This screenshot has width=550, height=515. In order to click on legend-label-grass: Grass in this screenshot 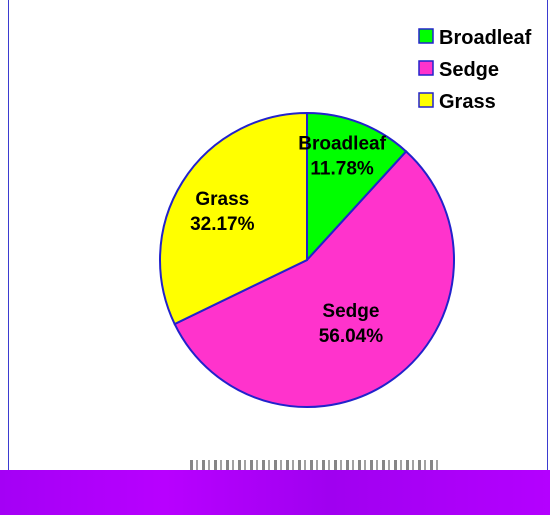, I will do `click(467, 102)`.